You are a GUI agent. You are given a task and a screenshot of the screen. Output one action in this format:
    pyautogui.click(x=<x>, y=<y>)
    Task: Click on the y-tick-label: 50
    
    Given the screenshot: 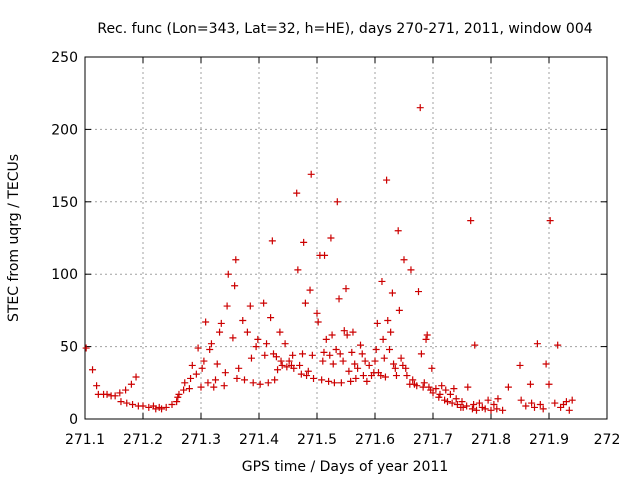 What is the action you would take?
    pyautogui.click(x=69, y=348)
    